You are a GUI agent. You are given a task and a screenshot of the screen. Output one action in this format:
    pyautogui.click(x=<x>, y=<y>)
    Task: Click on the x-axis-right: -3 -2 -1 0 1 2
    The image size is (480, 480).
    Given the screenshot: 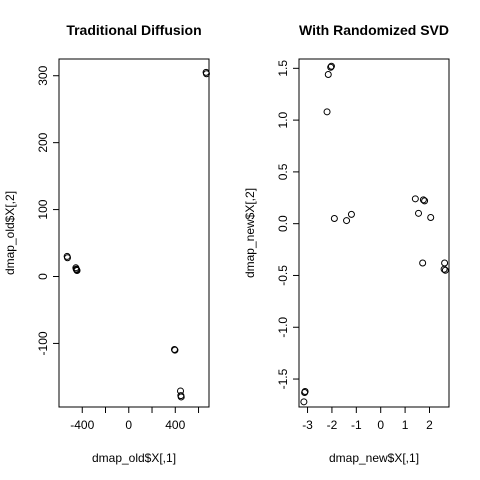 What is the action you would take?
    pyautogui.click(x=367, y=419)
    